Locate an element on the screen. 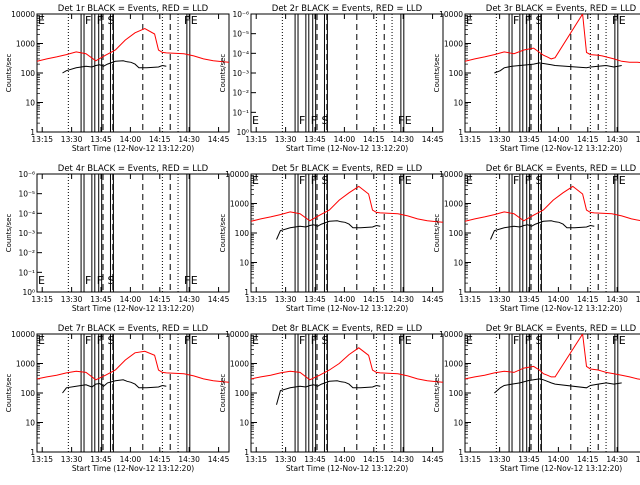  y-tick-label: 10⁻¹ is located at coordinates (240, 112).